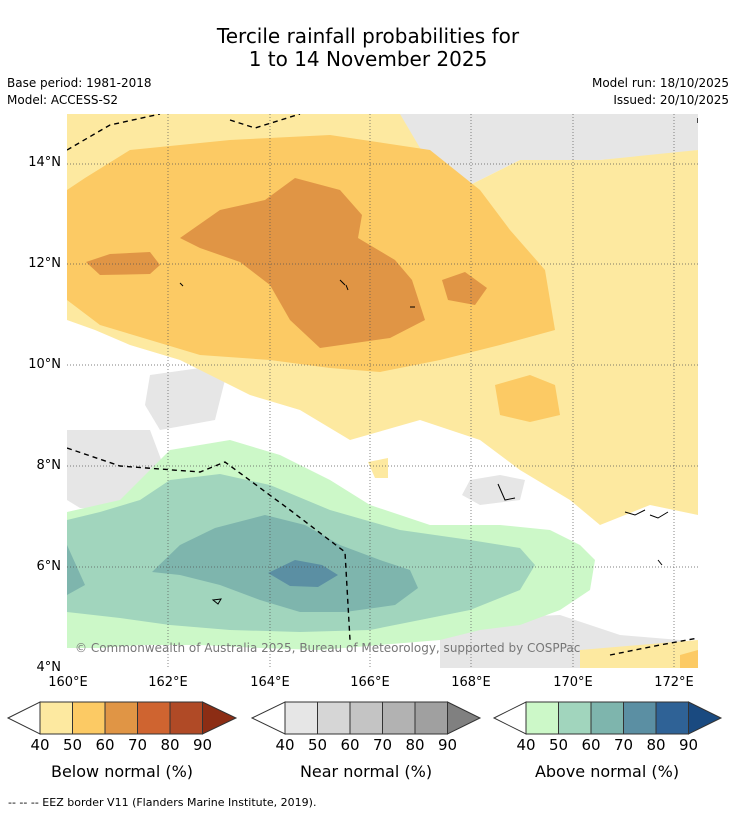  I want to click on model-name: Model: ACCESS-S2, so click(63, 100).